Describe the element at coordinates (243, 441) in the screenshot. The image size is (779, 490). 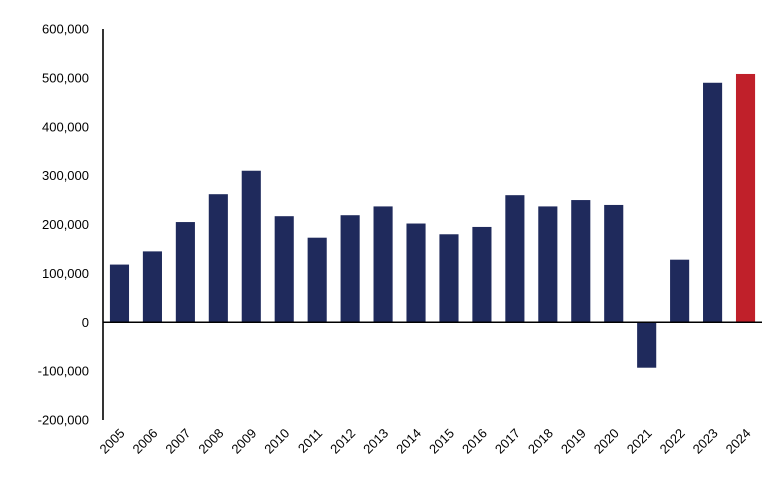
I see `x-tick-label: 2009` at that location.